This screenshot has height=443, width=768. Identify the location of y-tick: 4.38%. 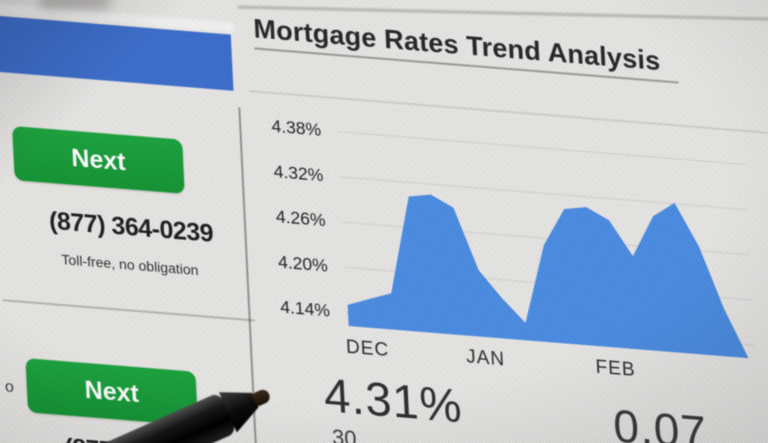
(296, 127).